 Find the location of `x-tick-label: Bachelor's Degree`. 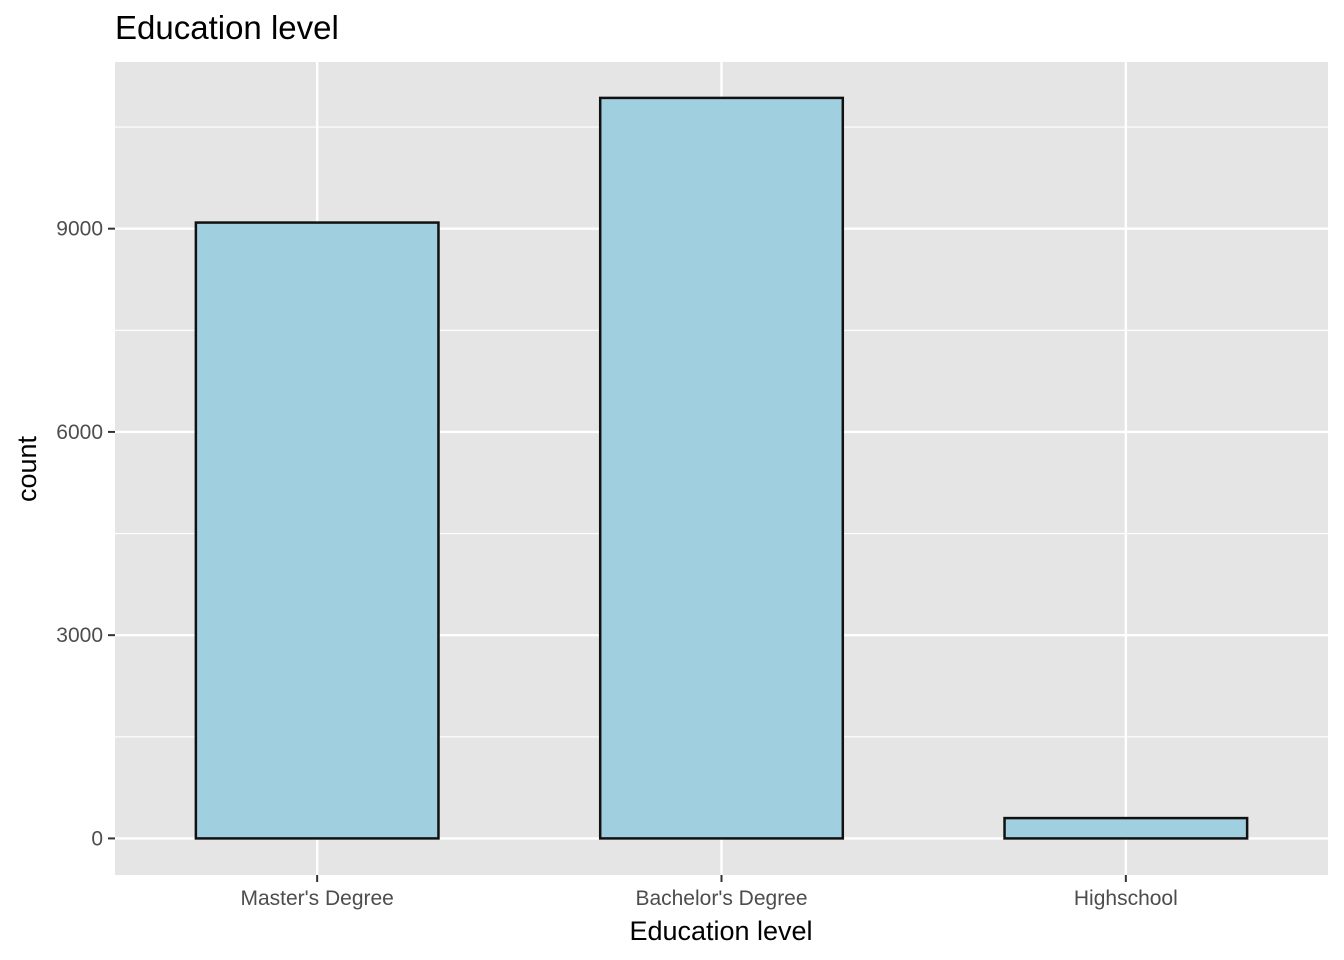

x-tick-label: Bachelor's Degree is located at coordinates (721, 898).